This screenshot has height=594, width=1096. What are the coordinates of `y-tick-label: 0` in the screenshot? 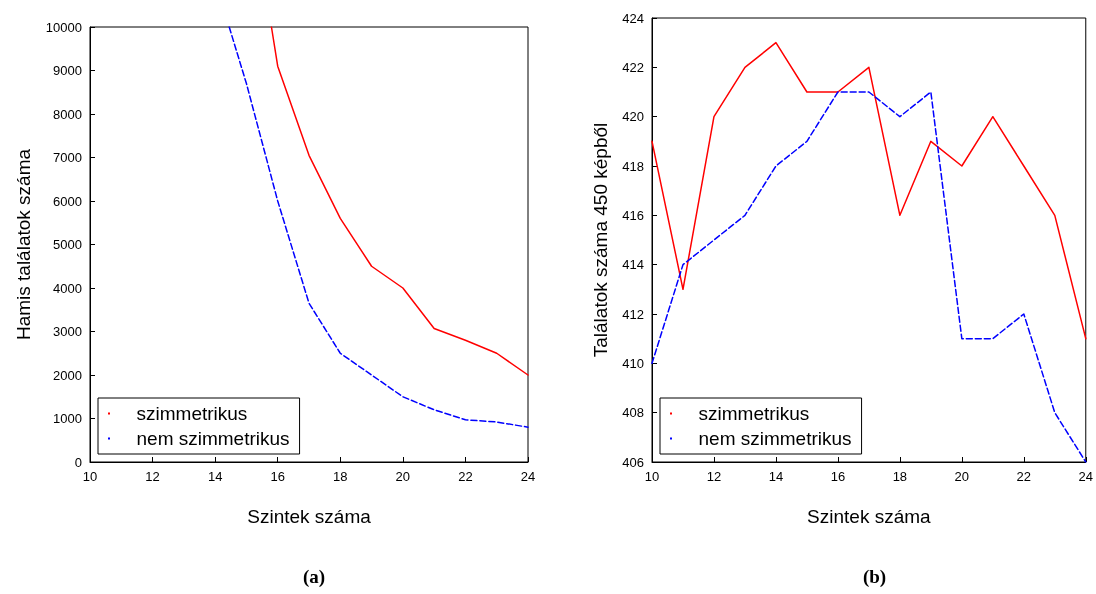 It's located at (78, 462).